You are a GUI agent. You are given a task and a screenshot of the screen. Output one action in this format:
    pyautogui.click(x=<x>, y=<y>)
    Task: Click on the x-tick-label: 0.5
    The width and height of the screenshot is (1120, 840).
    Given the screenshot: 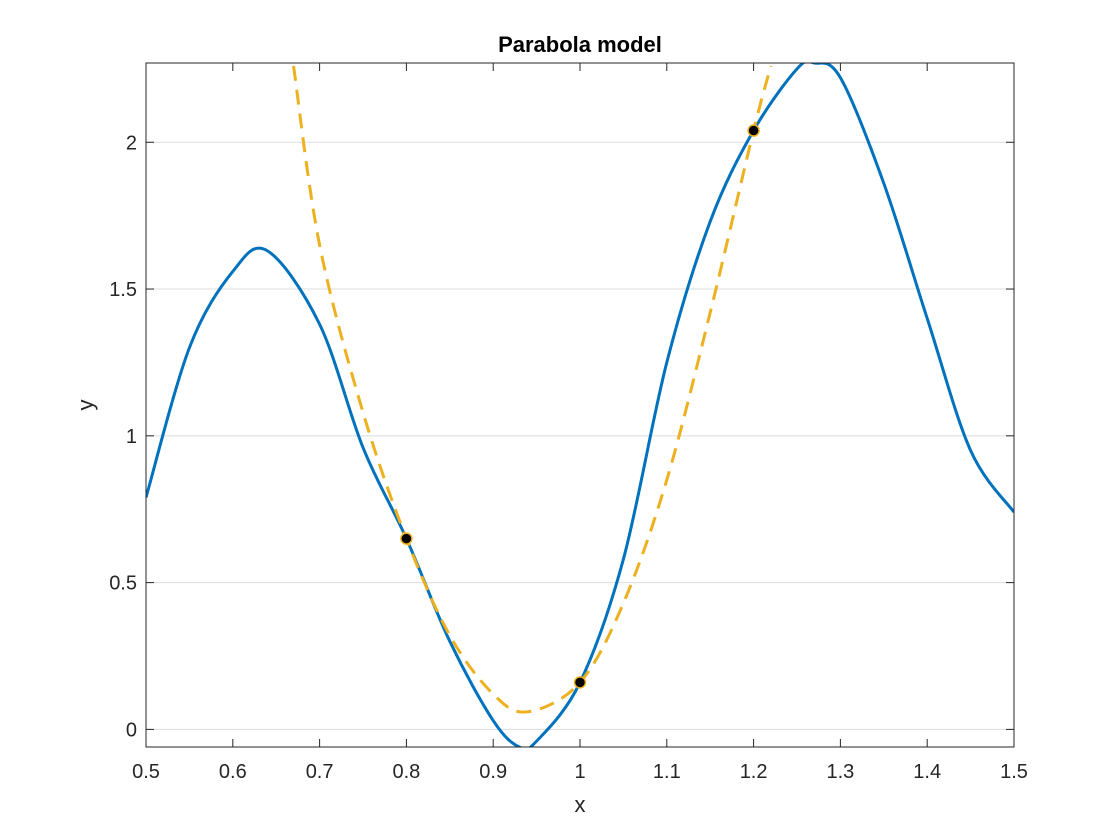 What is the action you would take?
    pyautogui.click(x=146, y=772)
    